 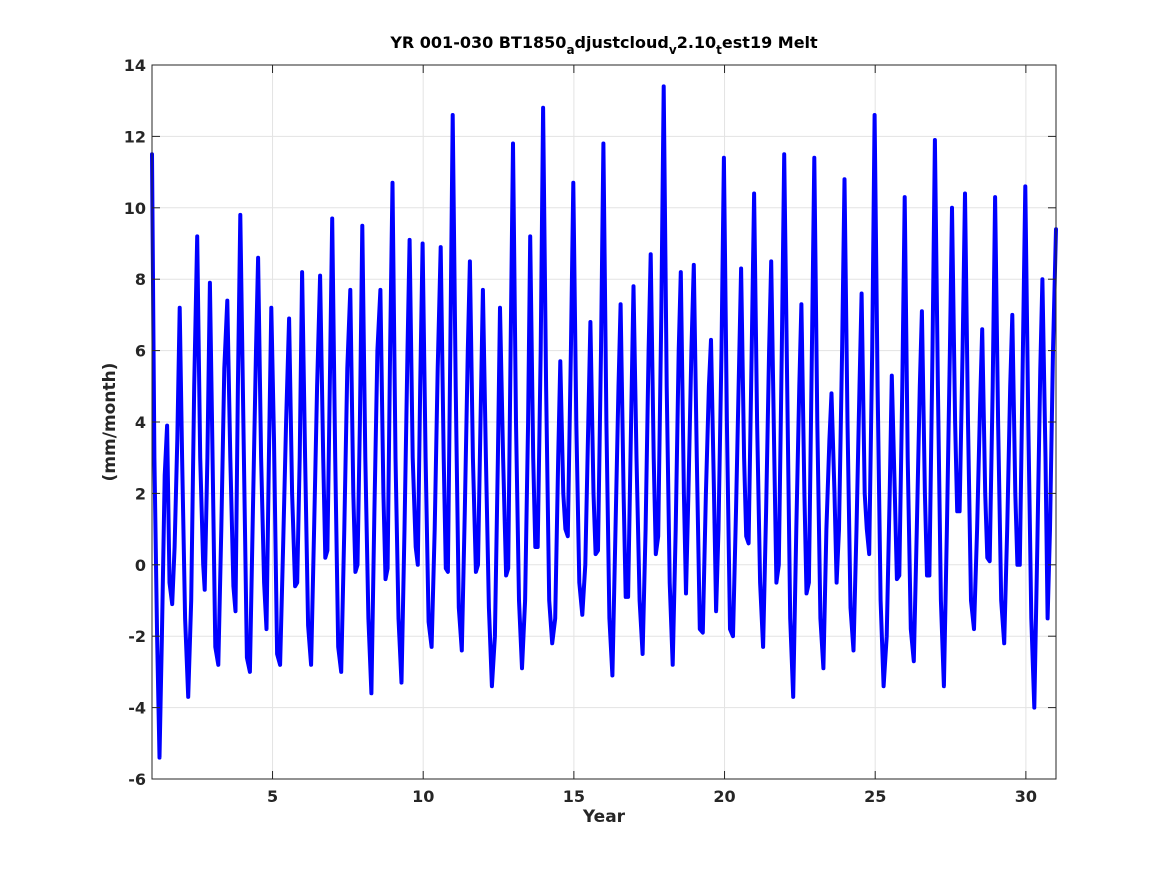 What do you see at coordinates (673, 50) in the screenshot?
I see `chart-title-subscript: v` at bounding box center [673, 50].